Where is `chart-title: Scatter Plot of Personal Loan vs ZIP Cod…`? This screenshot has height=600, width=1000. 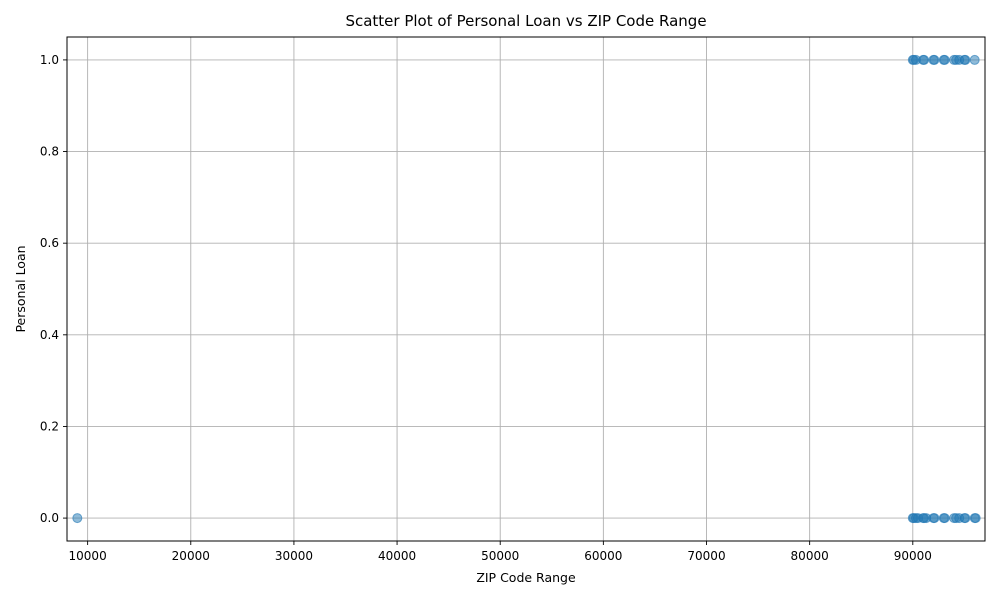
chart-title: Scatter Plot of Personal Loan vs ZIP Cod… is located at coordinates (525, 21).